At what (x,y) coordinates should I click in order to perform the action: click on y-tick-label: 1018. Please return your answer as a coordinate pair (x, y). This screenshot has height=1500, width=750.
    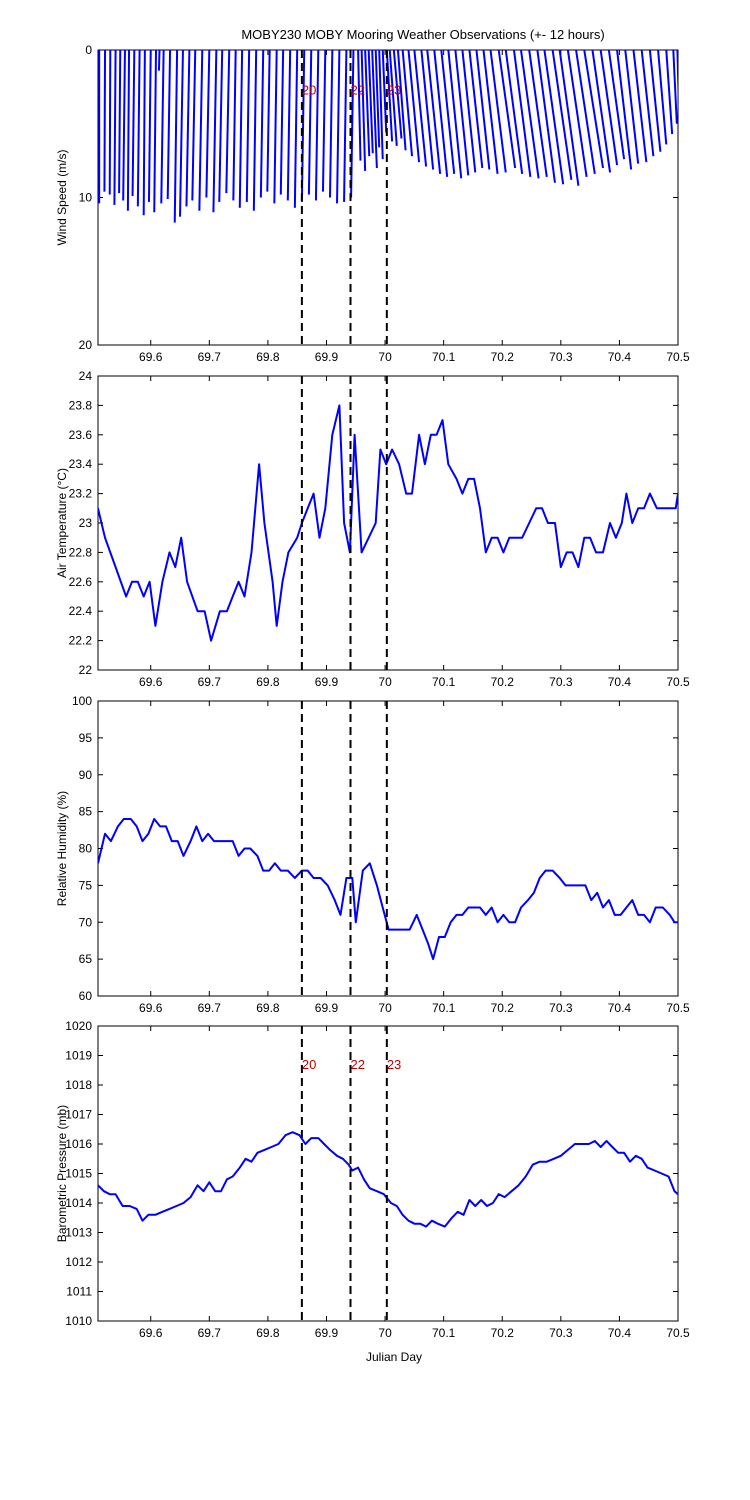
    Looking at the image, I should click on (78, 1085).